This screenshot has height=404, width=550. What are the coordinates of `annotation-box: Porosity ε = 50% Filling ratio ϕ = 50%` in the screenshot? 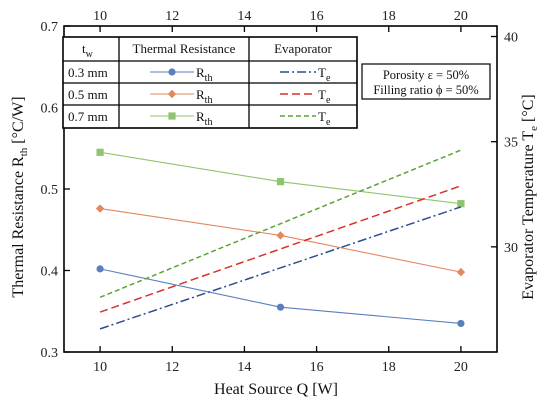 It's located at (426, 81).